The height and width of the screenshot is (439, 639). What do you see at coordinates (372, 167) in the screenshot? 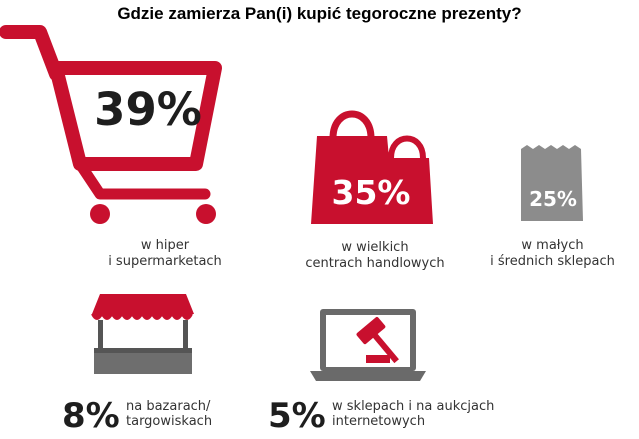
I see `shopping-bags-icon: 35%` at bounding box center [372, 167].